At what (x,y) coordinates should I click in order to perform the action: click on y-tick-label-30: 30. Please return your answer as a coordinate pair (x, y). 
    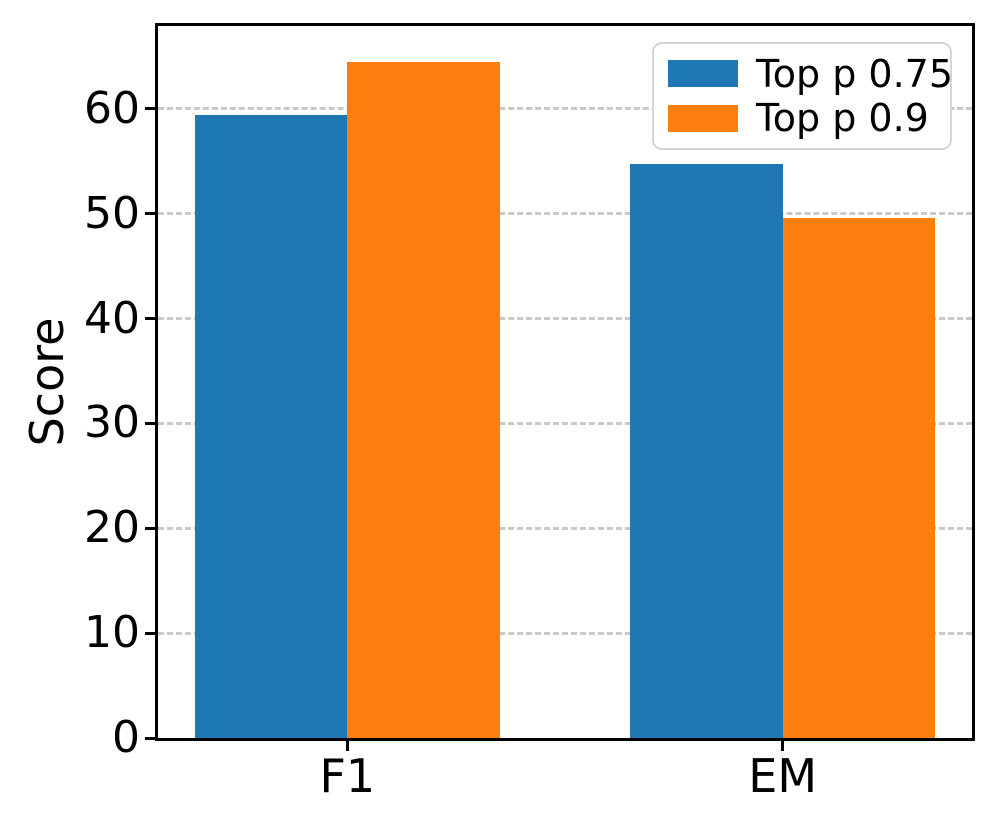
    Looking at the image, I should click on (112, 423).